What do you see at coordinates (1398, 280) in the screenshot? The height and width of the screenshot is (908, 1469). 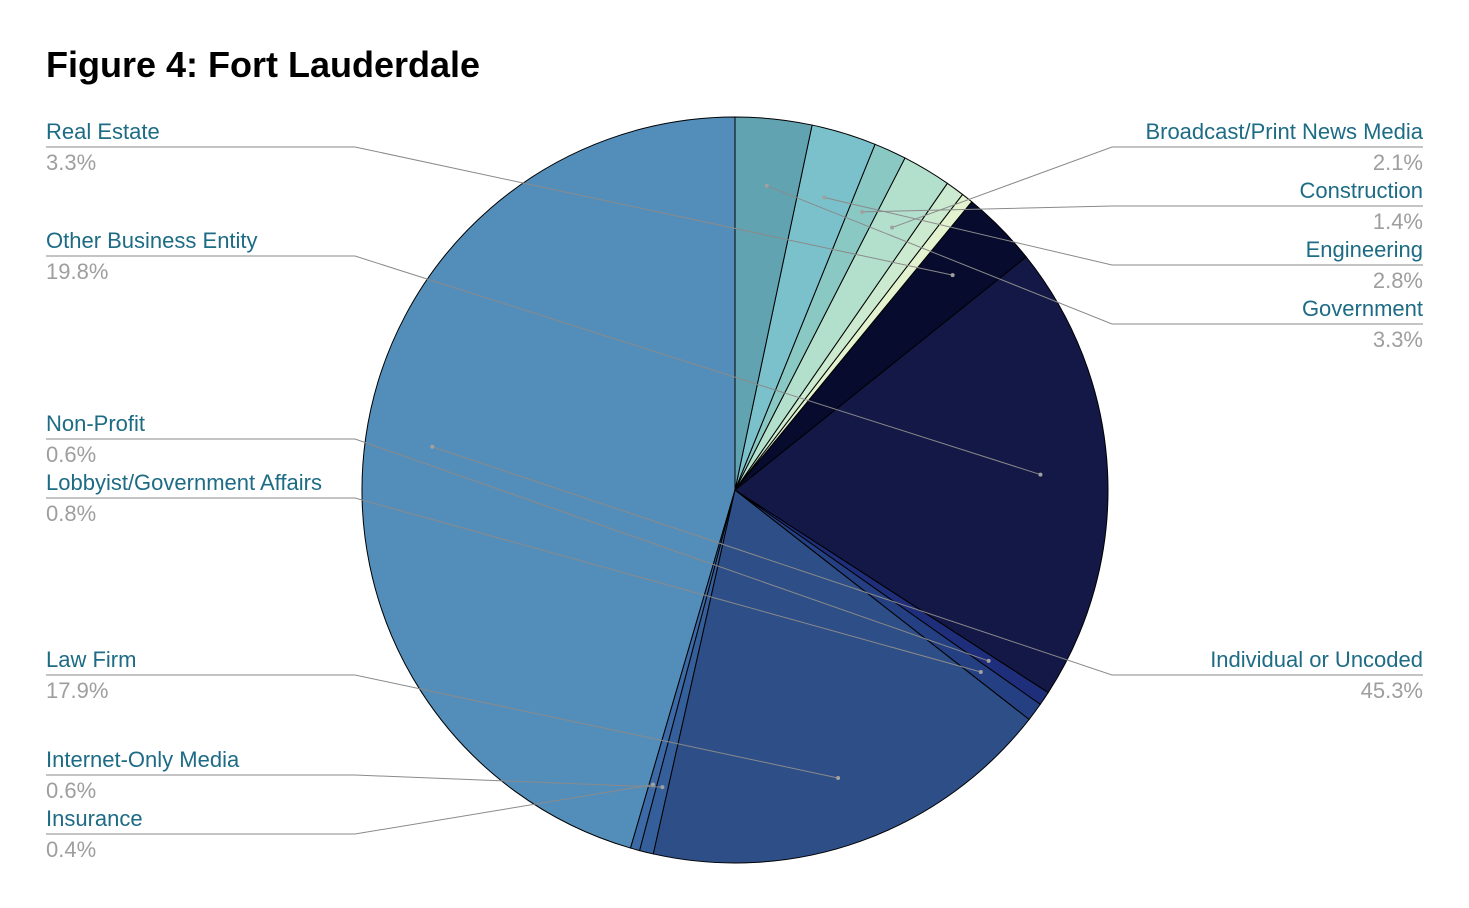 I see `value-engineering: 2.8%` at bounding box center [1398, 280].